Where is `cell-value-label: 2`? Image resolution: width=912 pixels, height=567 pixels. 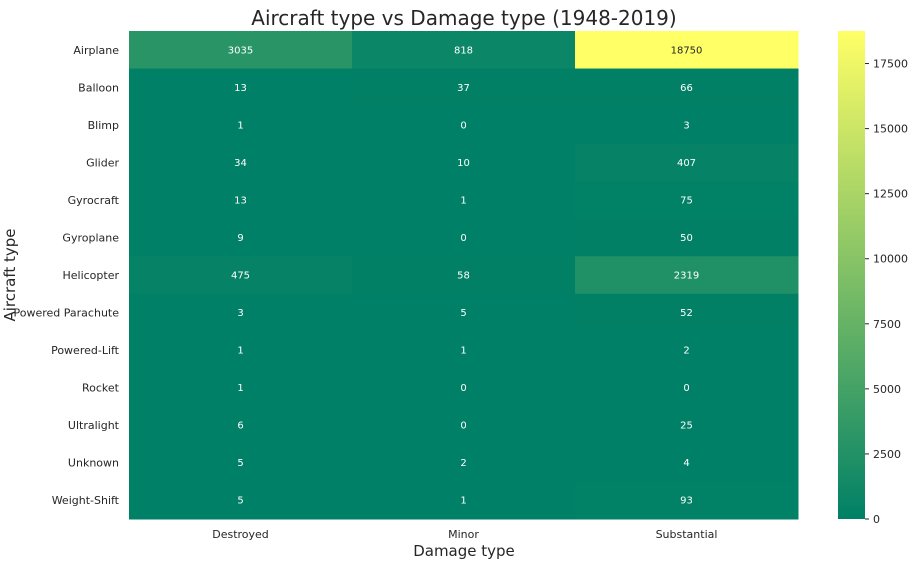 cell-value-label: 2 is located at coordinates (686, 351).